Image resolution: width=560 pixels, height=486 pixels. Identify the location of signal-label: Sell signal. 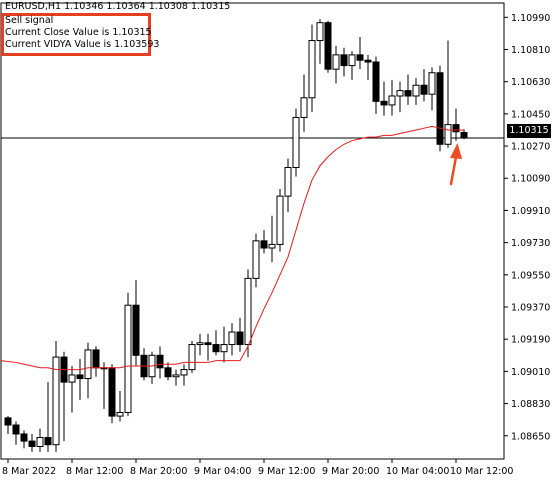
(29, 20).